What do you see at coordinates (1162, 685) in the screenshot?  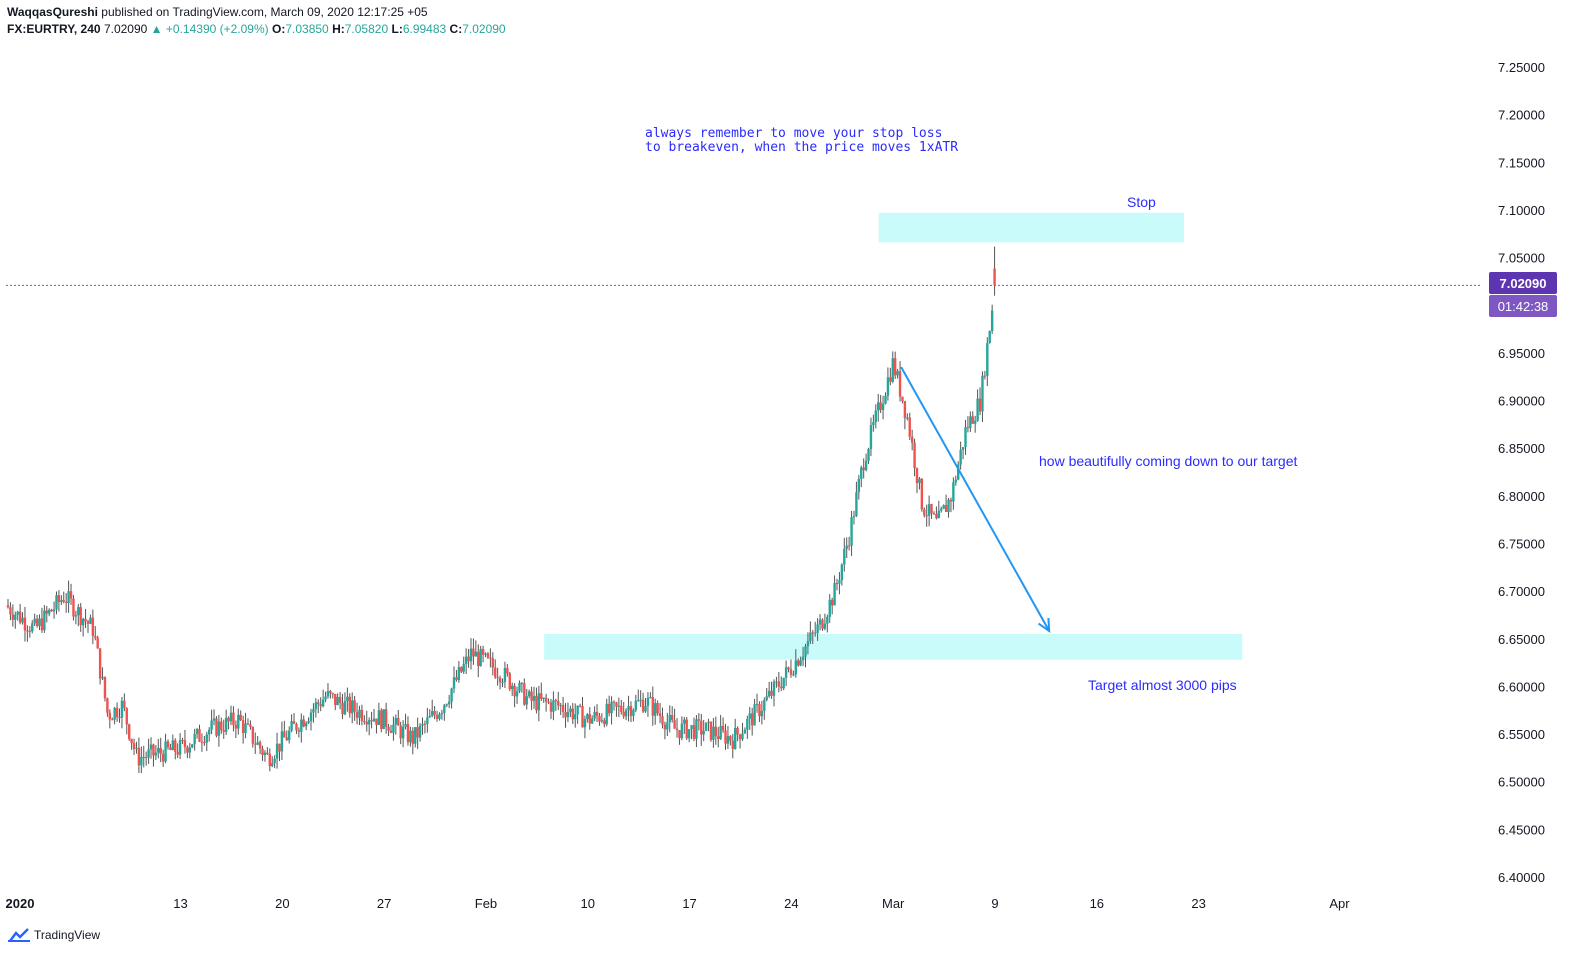 I see `annotation-target: Target almost 3000 pips` at bounding box center [1162, 685].